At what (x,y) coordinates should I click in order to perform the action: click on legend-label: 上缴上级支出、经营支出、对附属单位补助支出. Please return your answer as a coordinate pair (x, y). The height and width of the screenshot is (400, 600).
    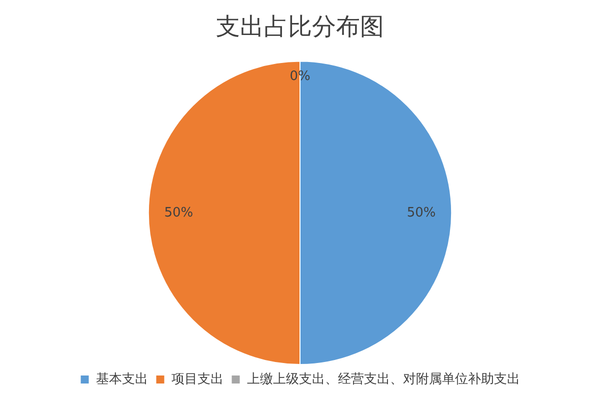
    Looking at the image, I should click on (383, 379).